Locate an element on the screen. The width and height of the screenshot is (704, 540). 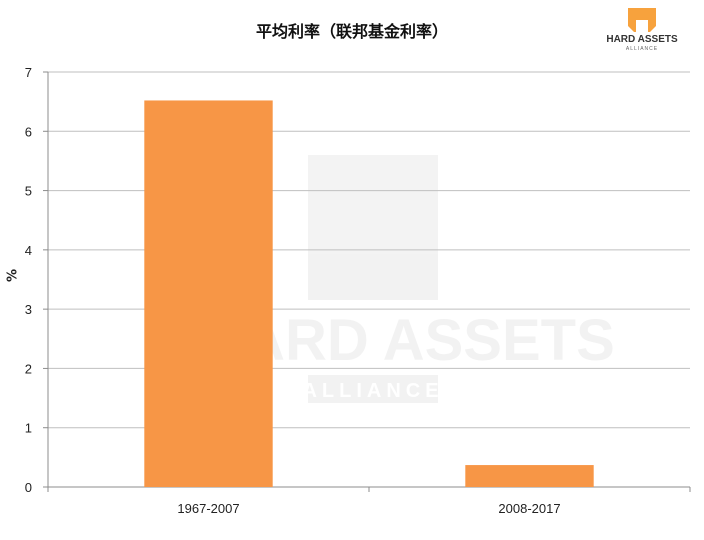
bar-1967-2007 is located at coordinates (208, 293).